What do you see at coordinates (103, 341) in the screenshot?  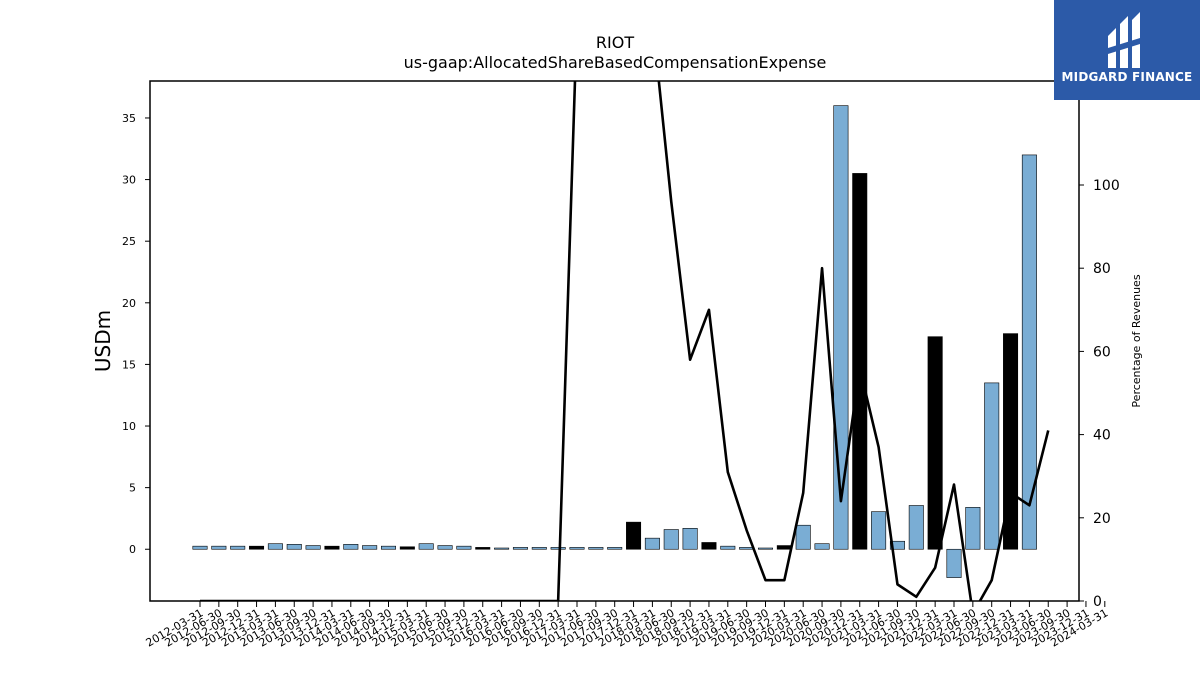 I see `y-axis-label: USDm` at bounding box center [103, 341].